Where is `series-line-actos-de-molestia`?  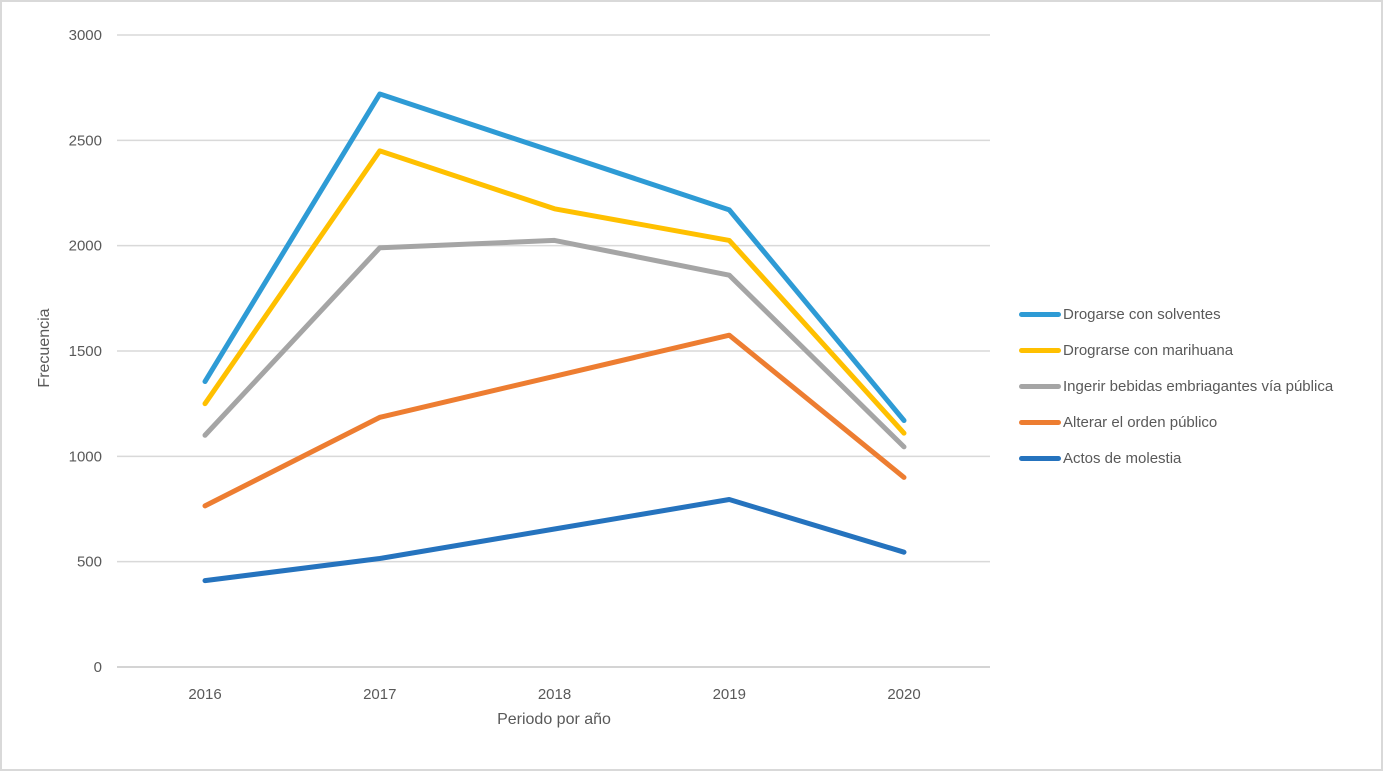
series-line-actos-de-molestia is located at coordinates (554, 540).